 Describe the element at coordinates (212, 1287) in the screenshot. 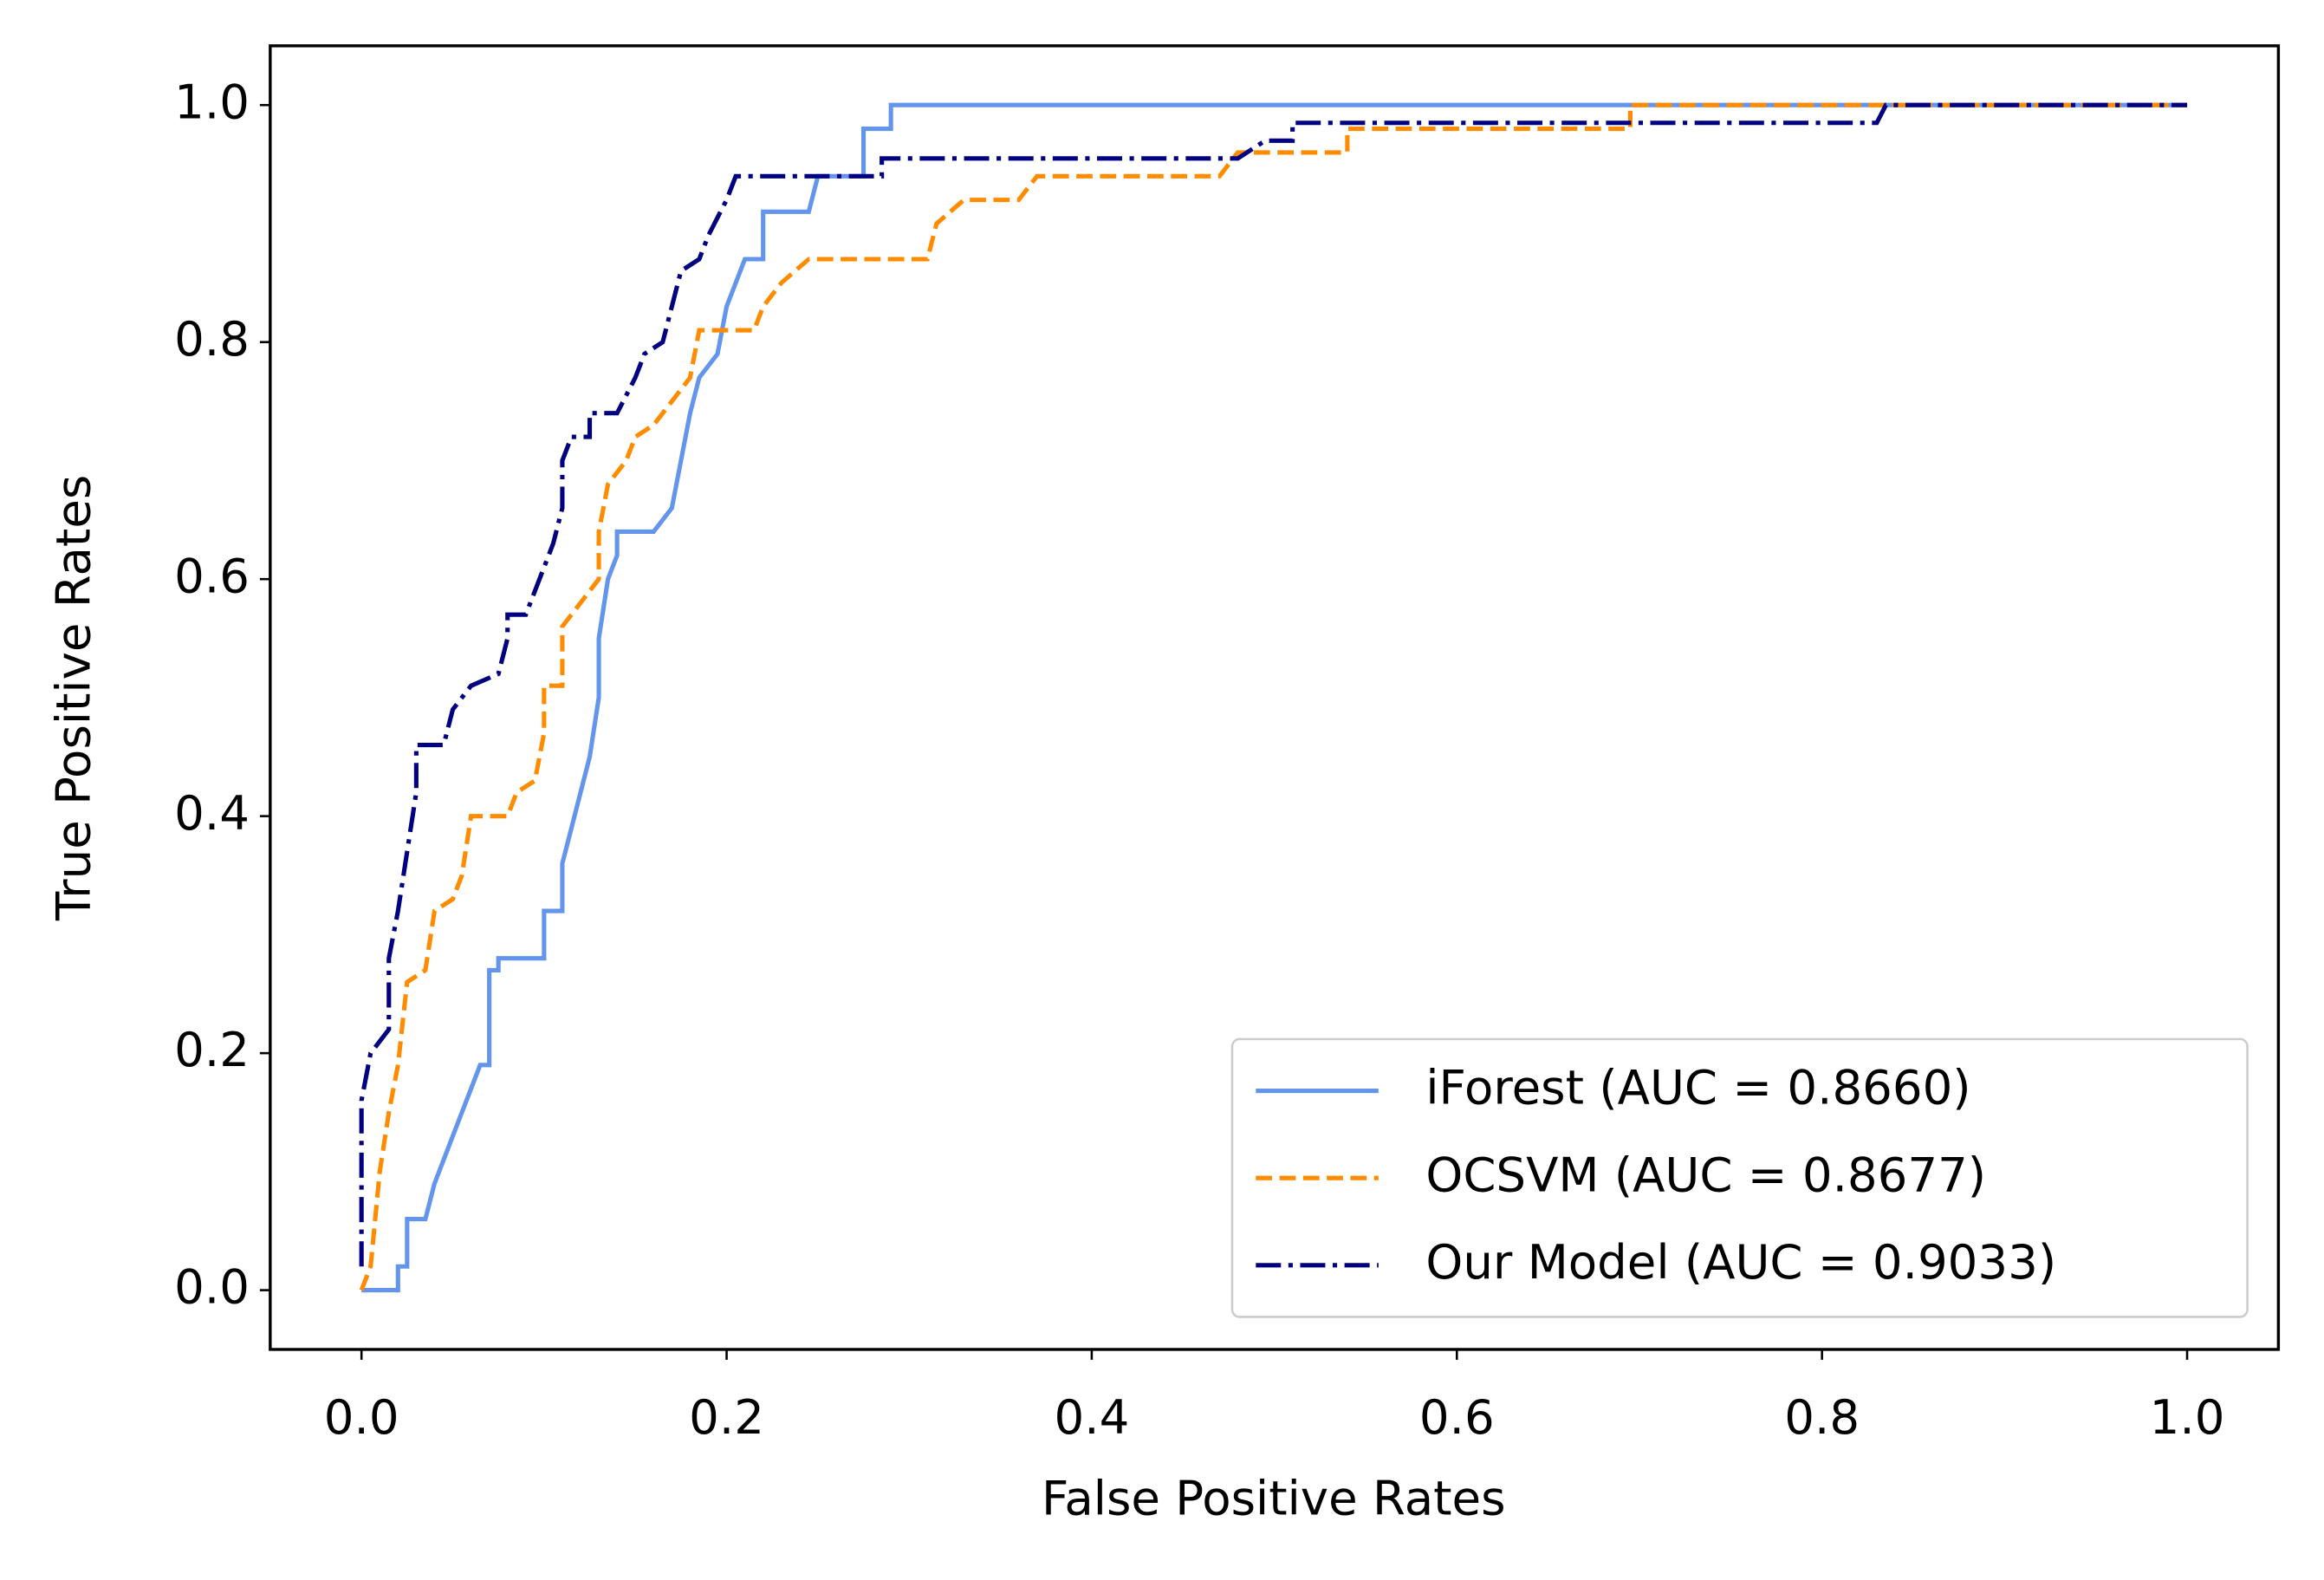

I see `y-tick-label: 0.0` at that location.